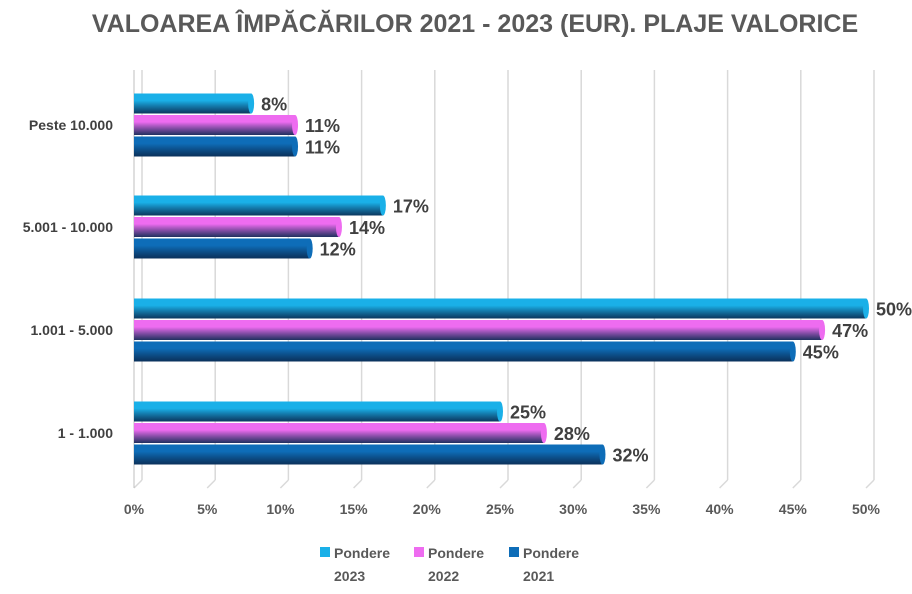  I want to click on legend-item: Pondere 2022, so click(449, 564).